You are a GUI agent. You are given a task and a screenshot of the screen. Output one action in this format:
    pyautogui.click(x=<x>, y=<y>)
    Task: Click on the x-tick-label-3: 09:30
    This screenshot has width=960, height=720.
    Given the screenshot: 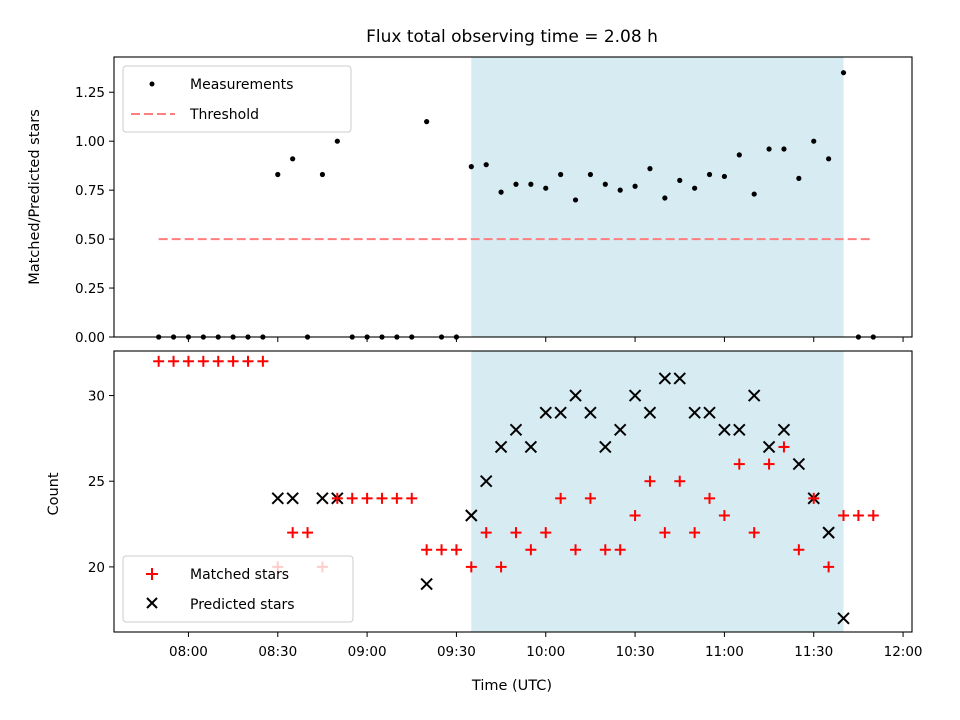 What is the action you would take?
    pyautogui.click(x=456, y=652)
    